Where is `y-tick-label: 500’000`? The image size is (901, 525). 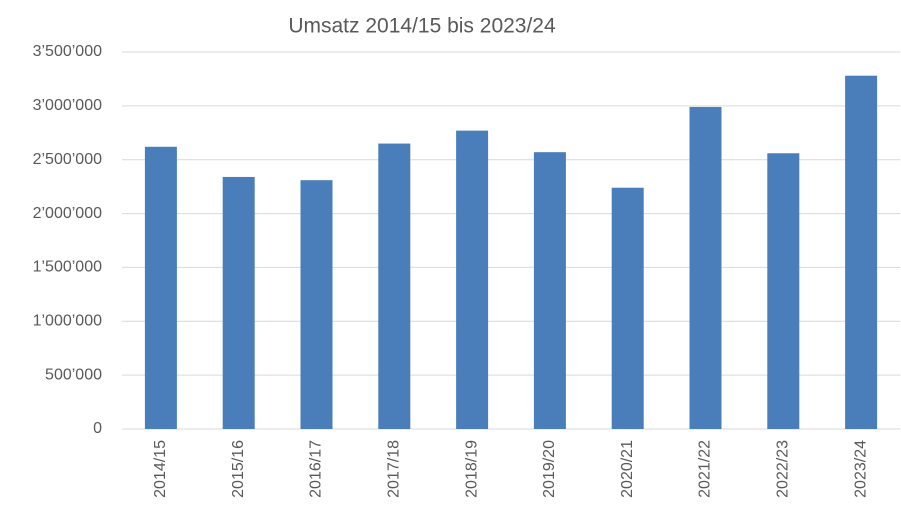 y-tick-label: 500’000 is located at coordinates (73, 374).